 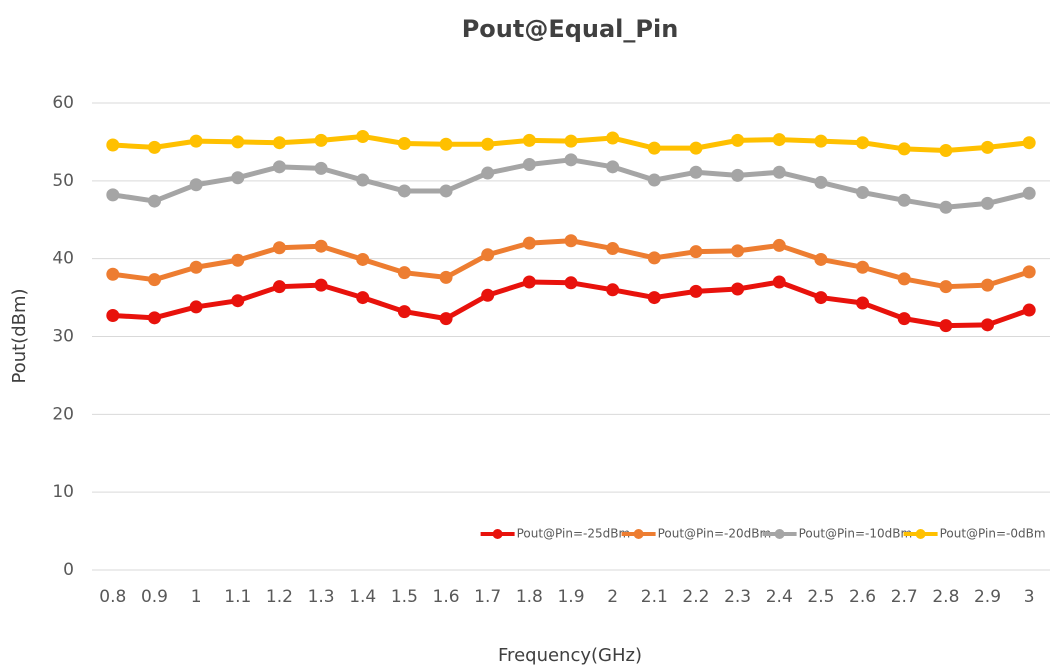 I want to click on x-tick-label: 1.6, so click(x=446, y=597).